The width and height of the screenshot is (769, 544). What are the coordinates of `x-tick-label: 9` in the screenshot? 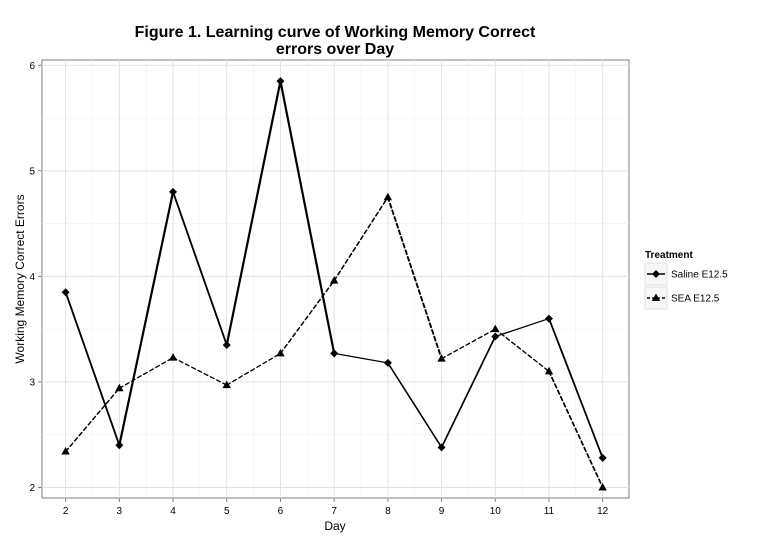 It's located at (442, 511).